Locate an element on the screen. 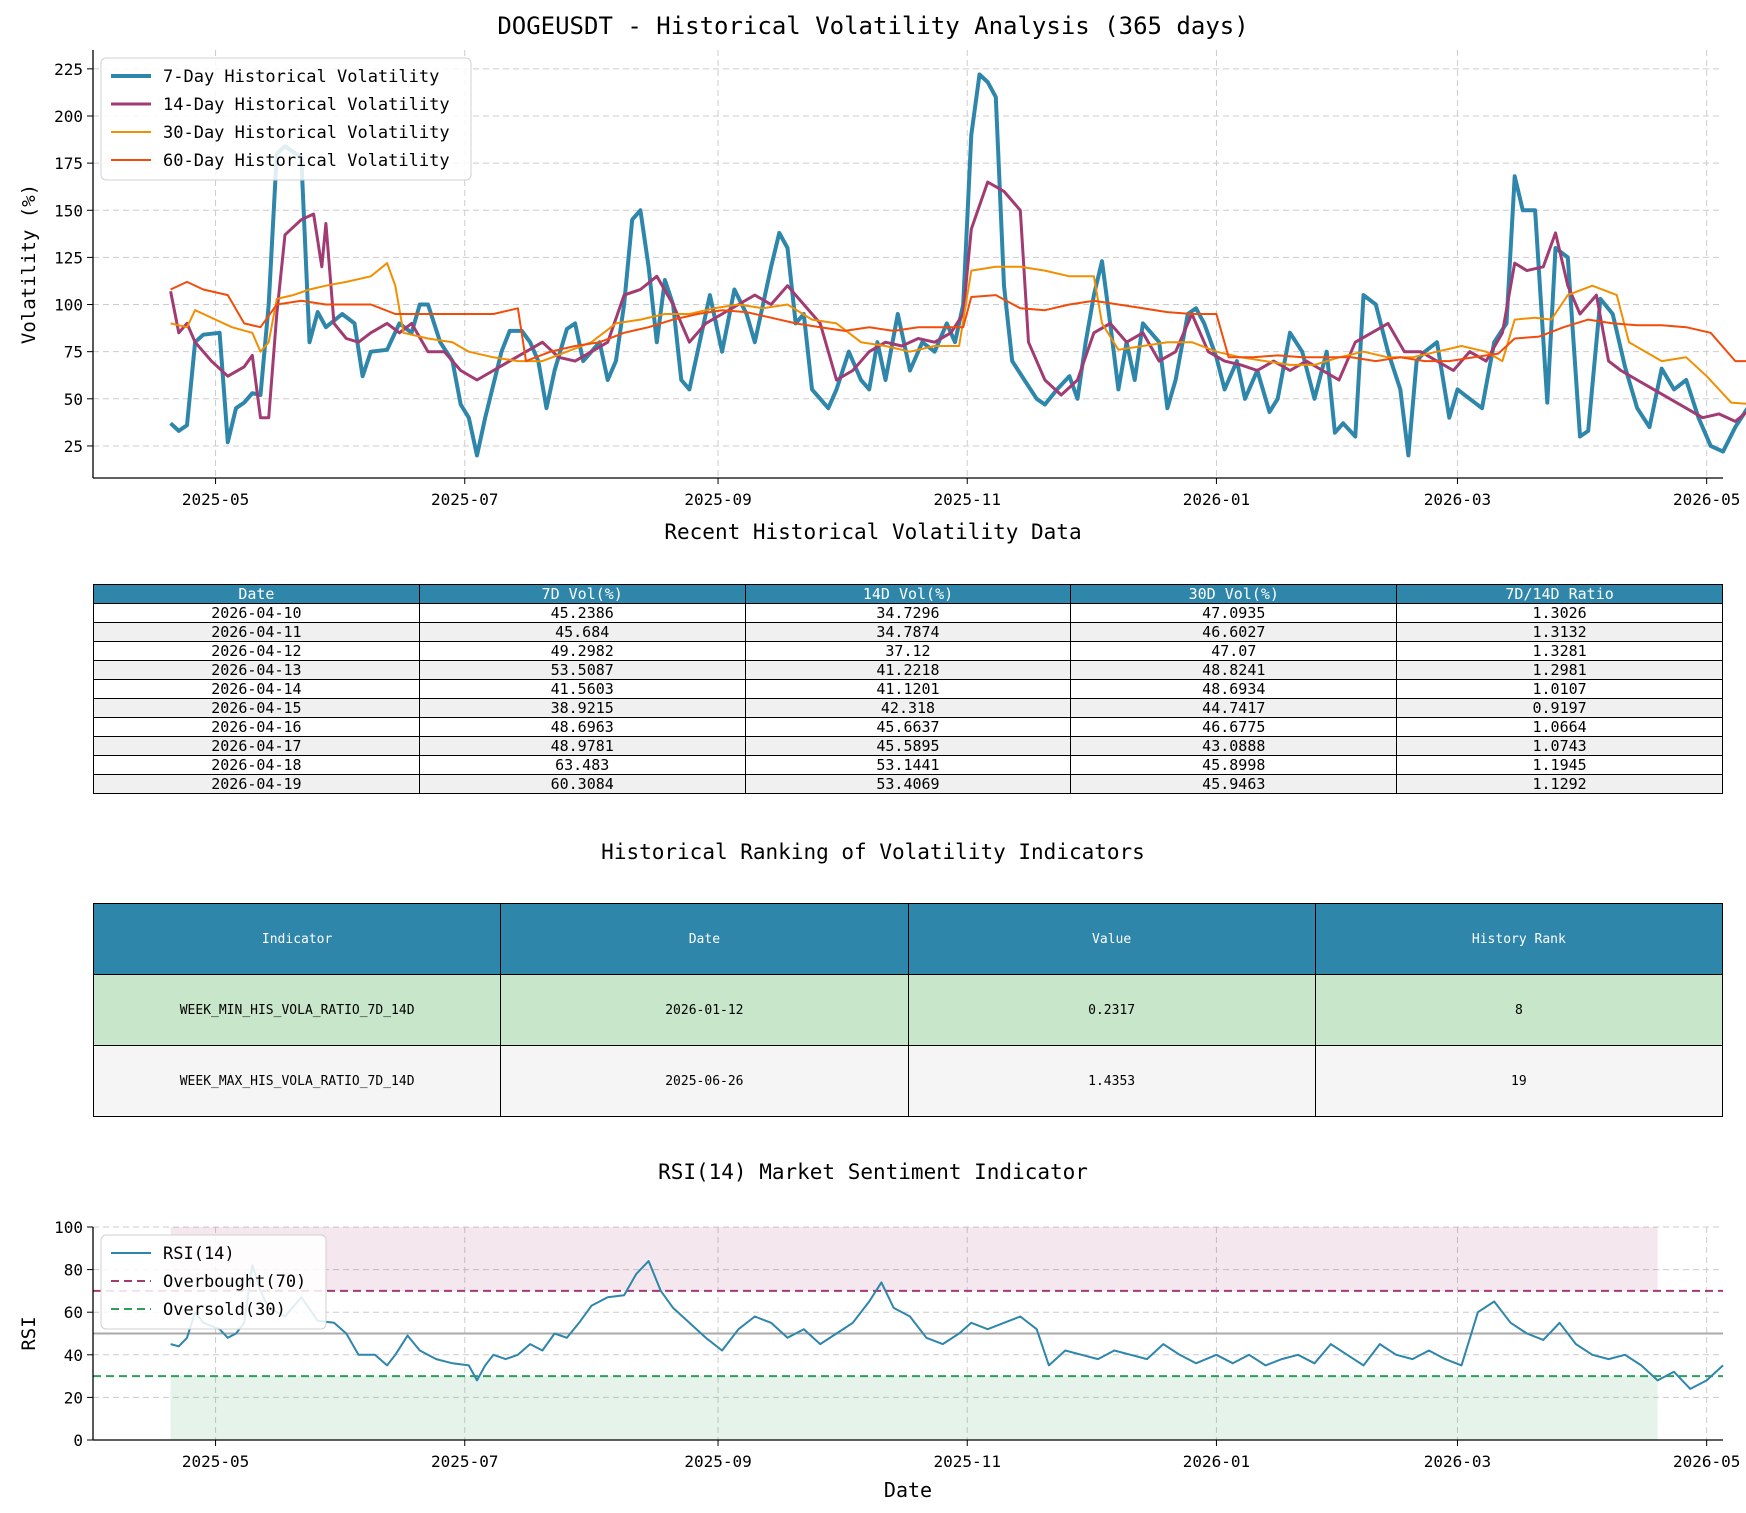 This screenshot has height=1513, width=1746. table-row: 2026-04-18 63.483 53.1441 45.8998 1.1945 is located at coordinates (908, 765).